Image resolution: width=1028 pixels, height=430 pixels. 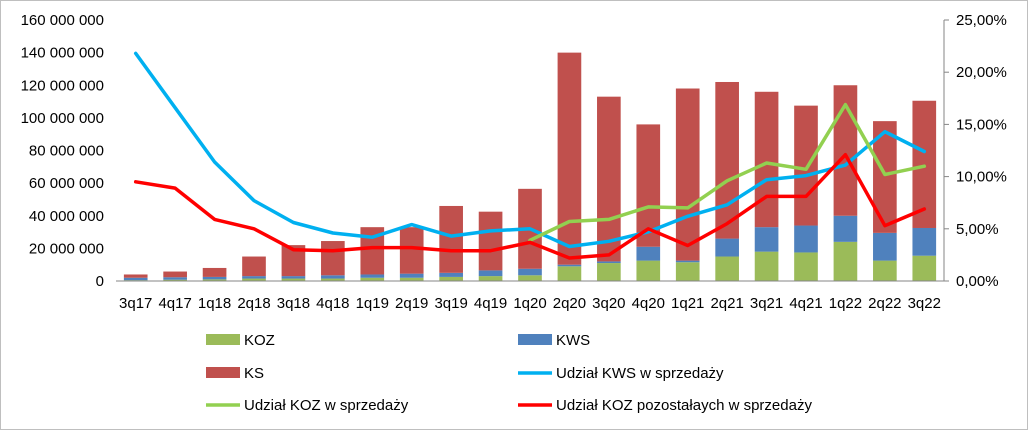 What do you see at coordinates (975, 151) in the screenshot?
I see `y-right-axis-ticks: 0,00% 5,00% 10,00% 15,00% 20,00% 25,00%` at bounding box center [975, 151].